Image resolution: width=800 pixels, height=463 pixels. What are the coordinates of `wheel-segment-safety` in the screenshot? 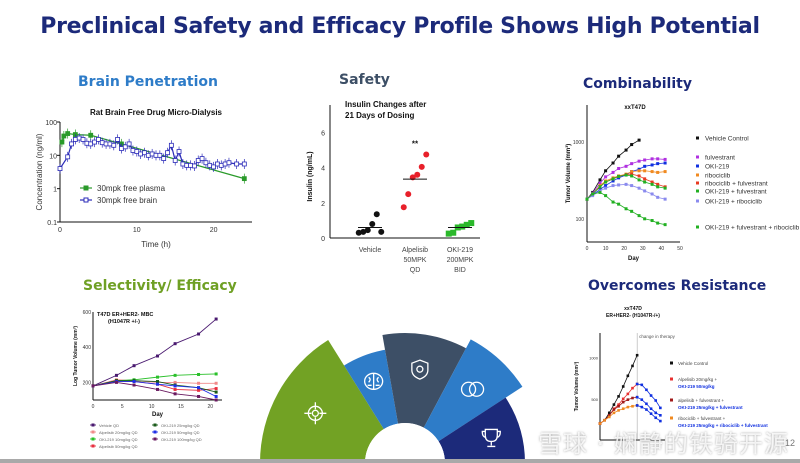 It's located at (424, 380).